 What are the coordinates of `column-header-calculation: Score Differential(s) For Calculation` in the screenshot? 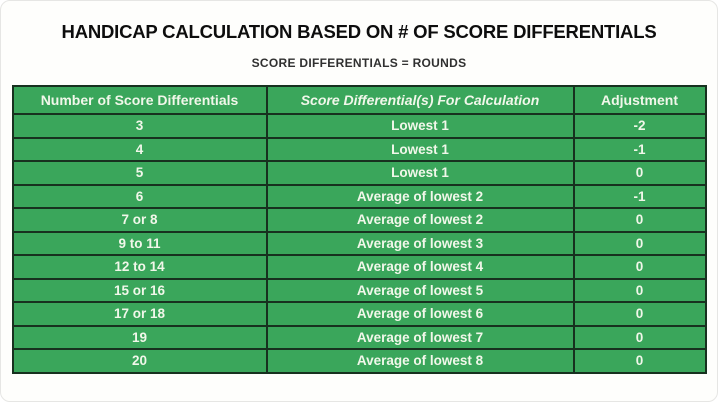 It's located at (420, 100).